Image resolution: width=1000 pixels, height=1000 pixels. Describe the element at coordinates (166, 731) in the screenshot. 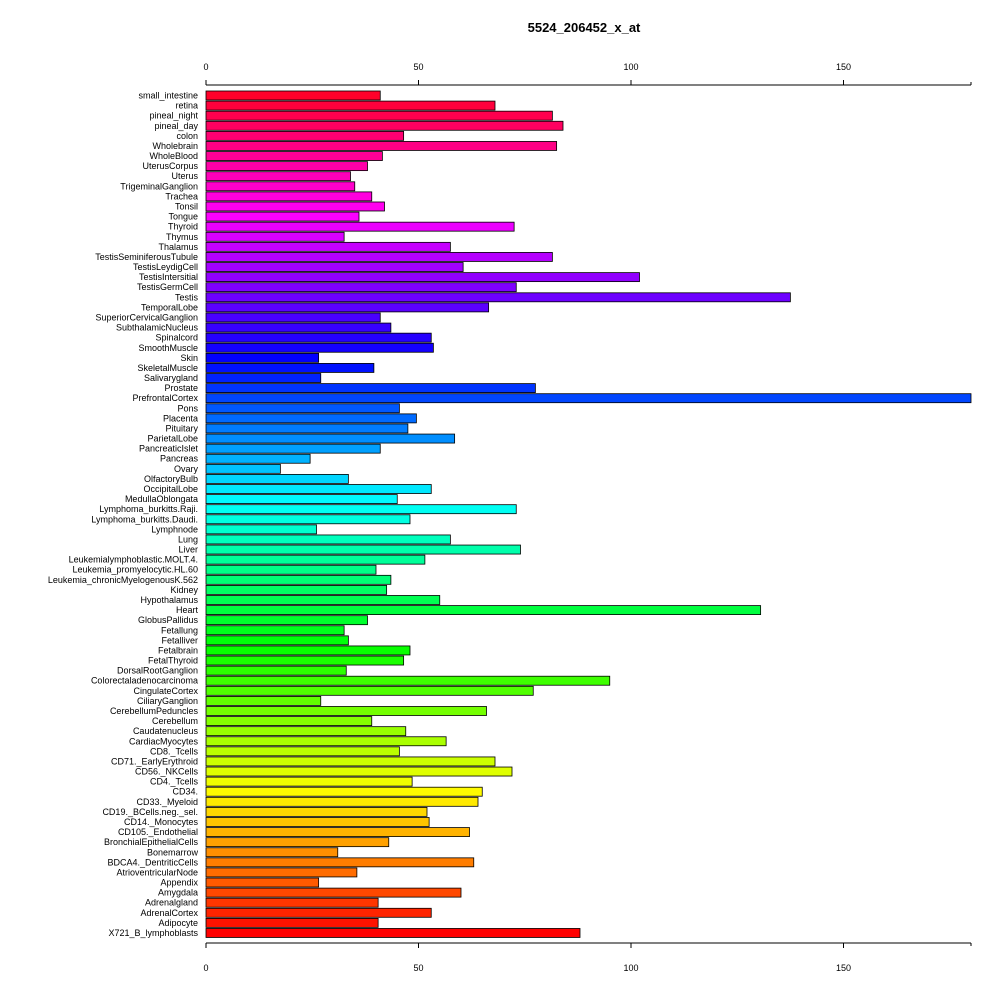

I see `category-label: Caudatenucleus` at that location.